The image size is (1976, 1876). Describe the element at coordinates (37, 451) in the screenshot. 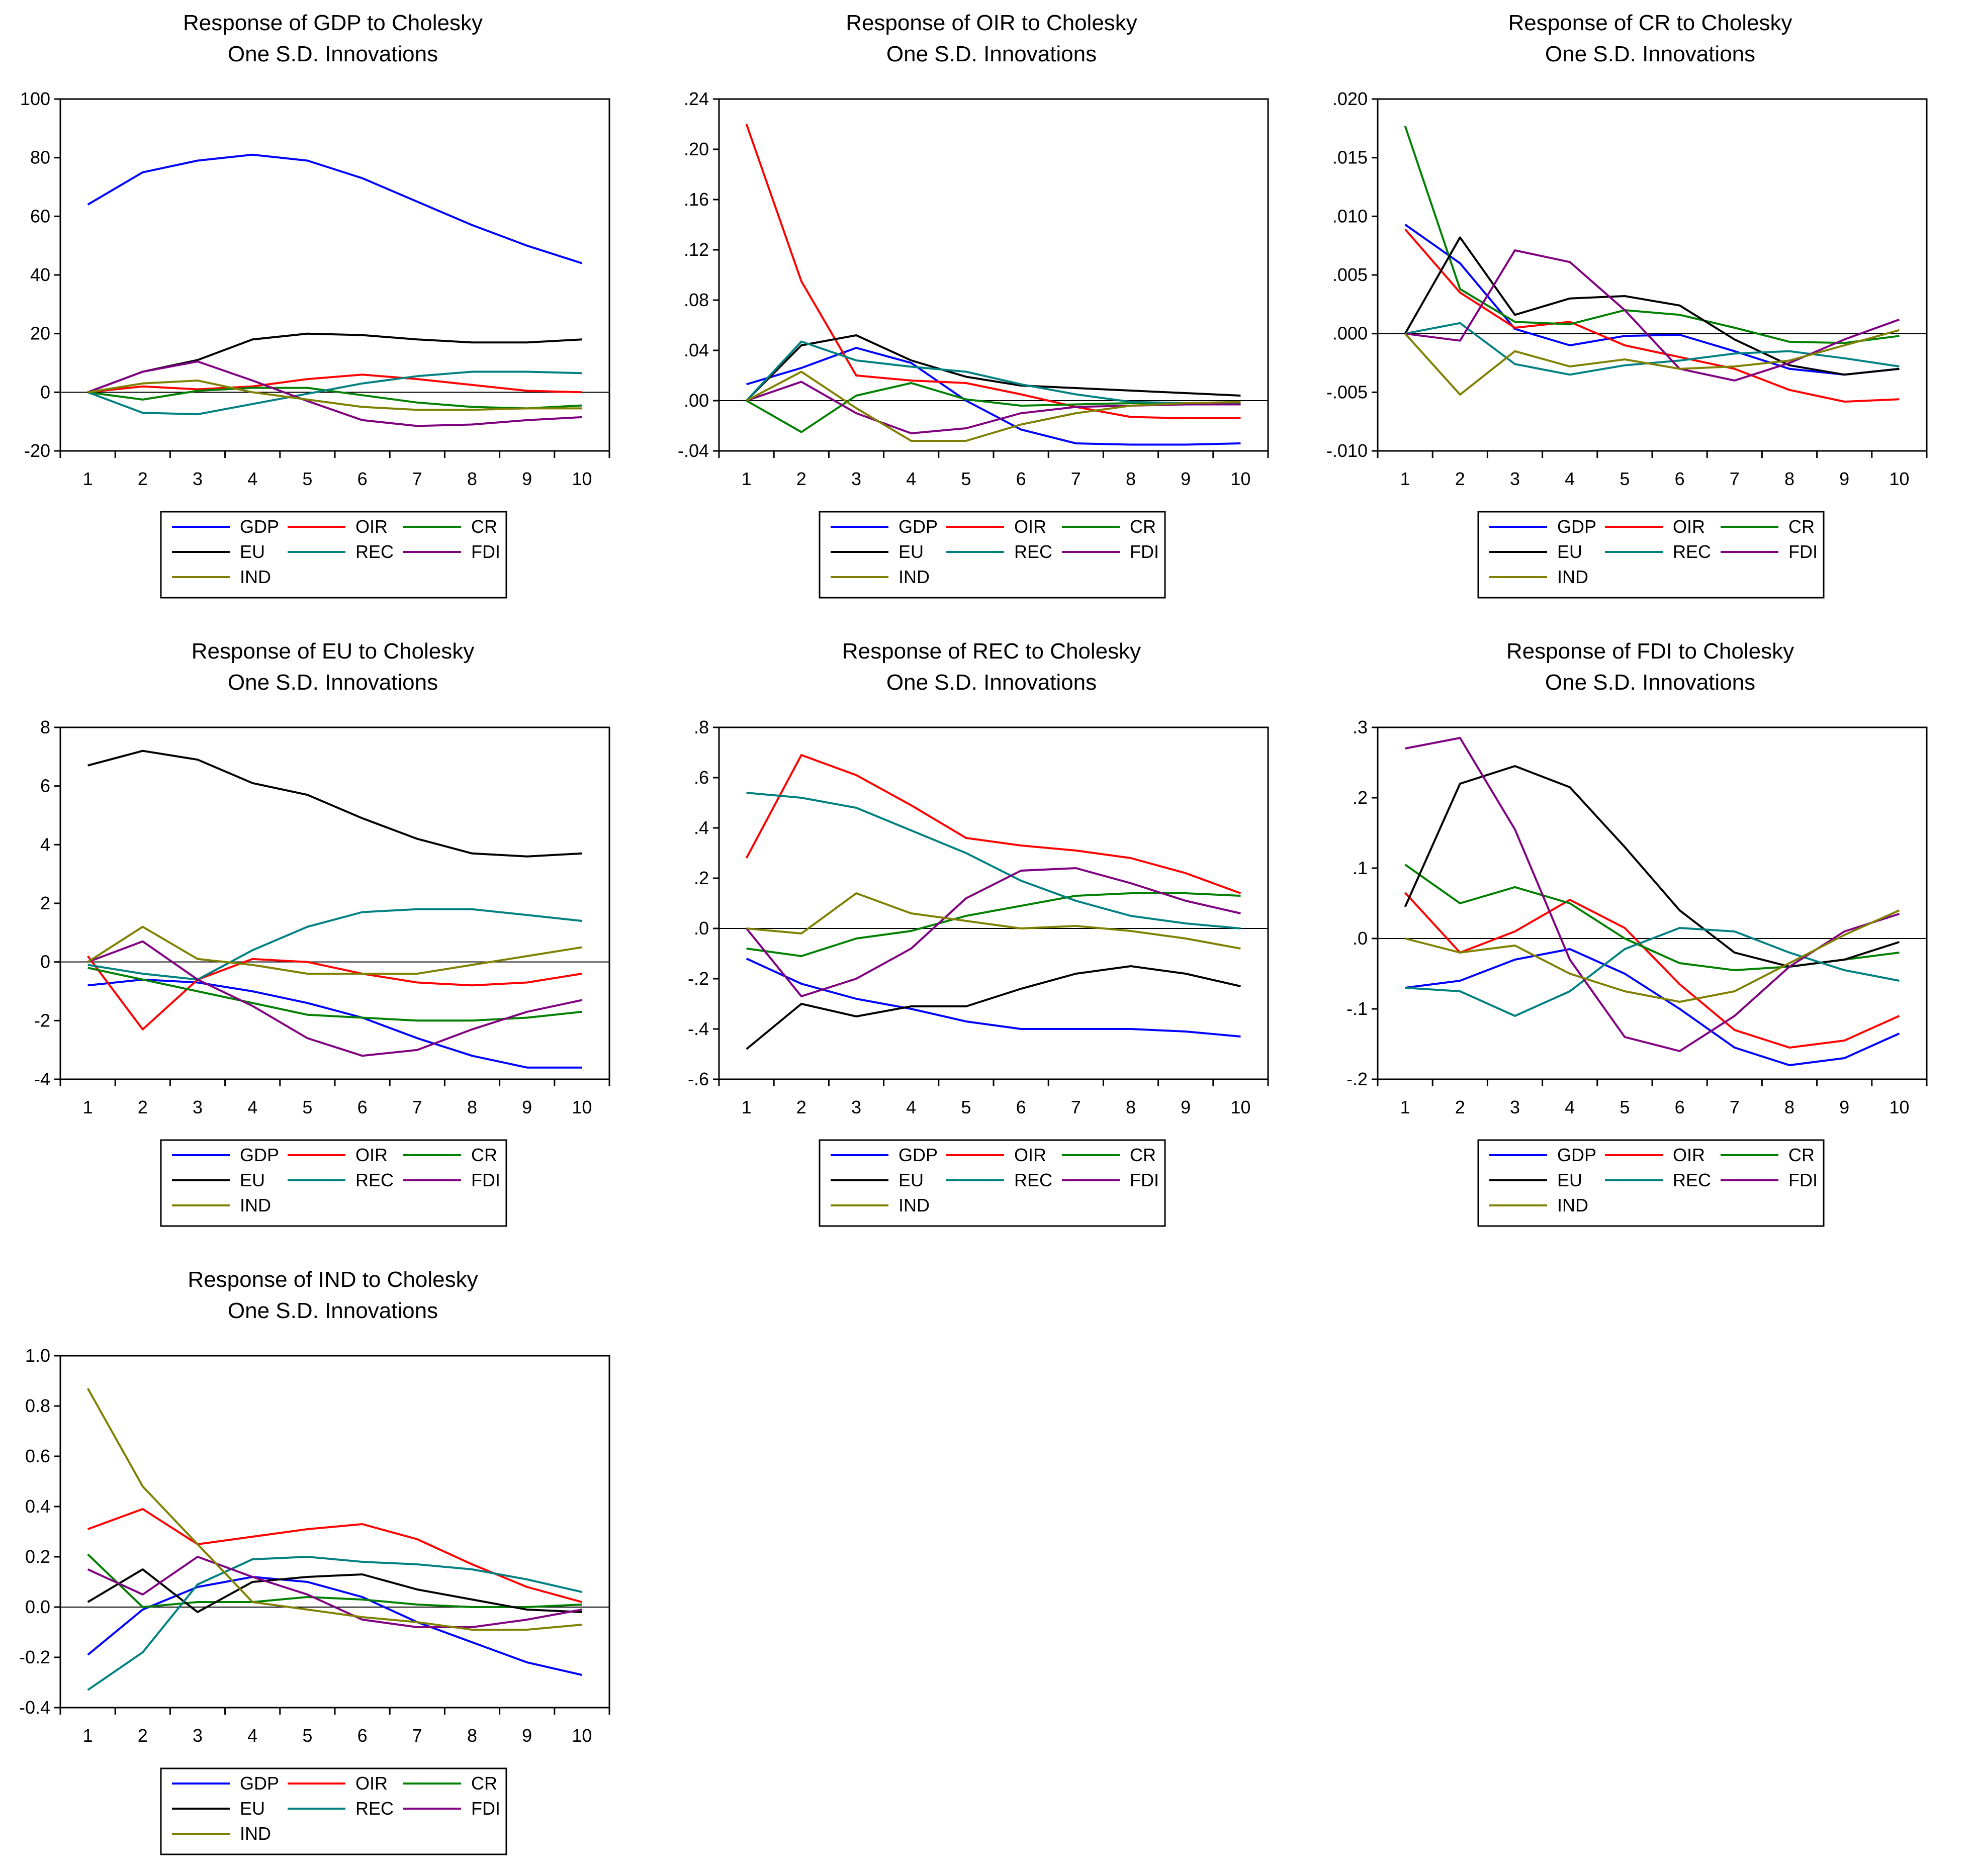

I see `y-tick-label: -20` at that location.